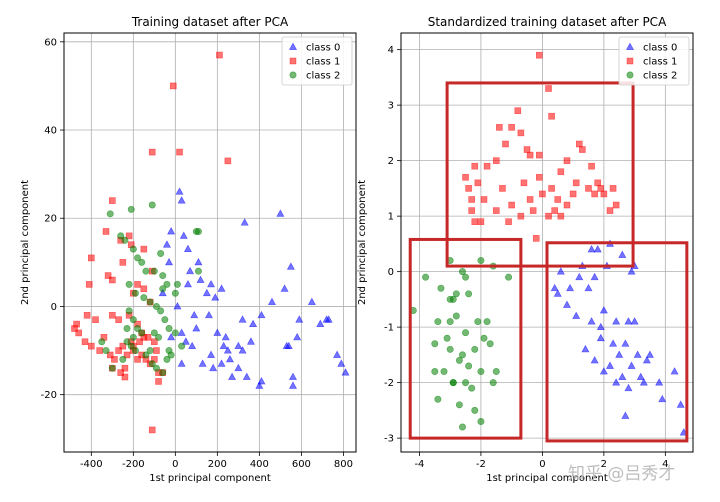  What do you see at coordinates (50, 131) in the screenshot?
I see `y-tick-label: 40` at bounding box center [50, 131].